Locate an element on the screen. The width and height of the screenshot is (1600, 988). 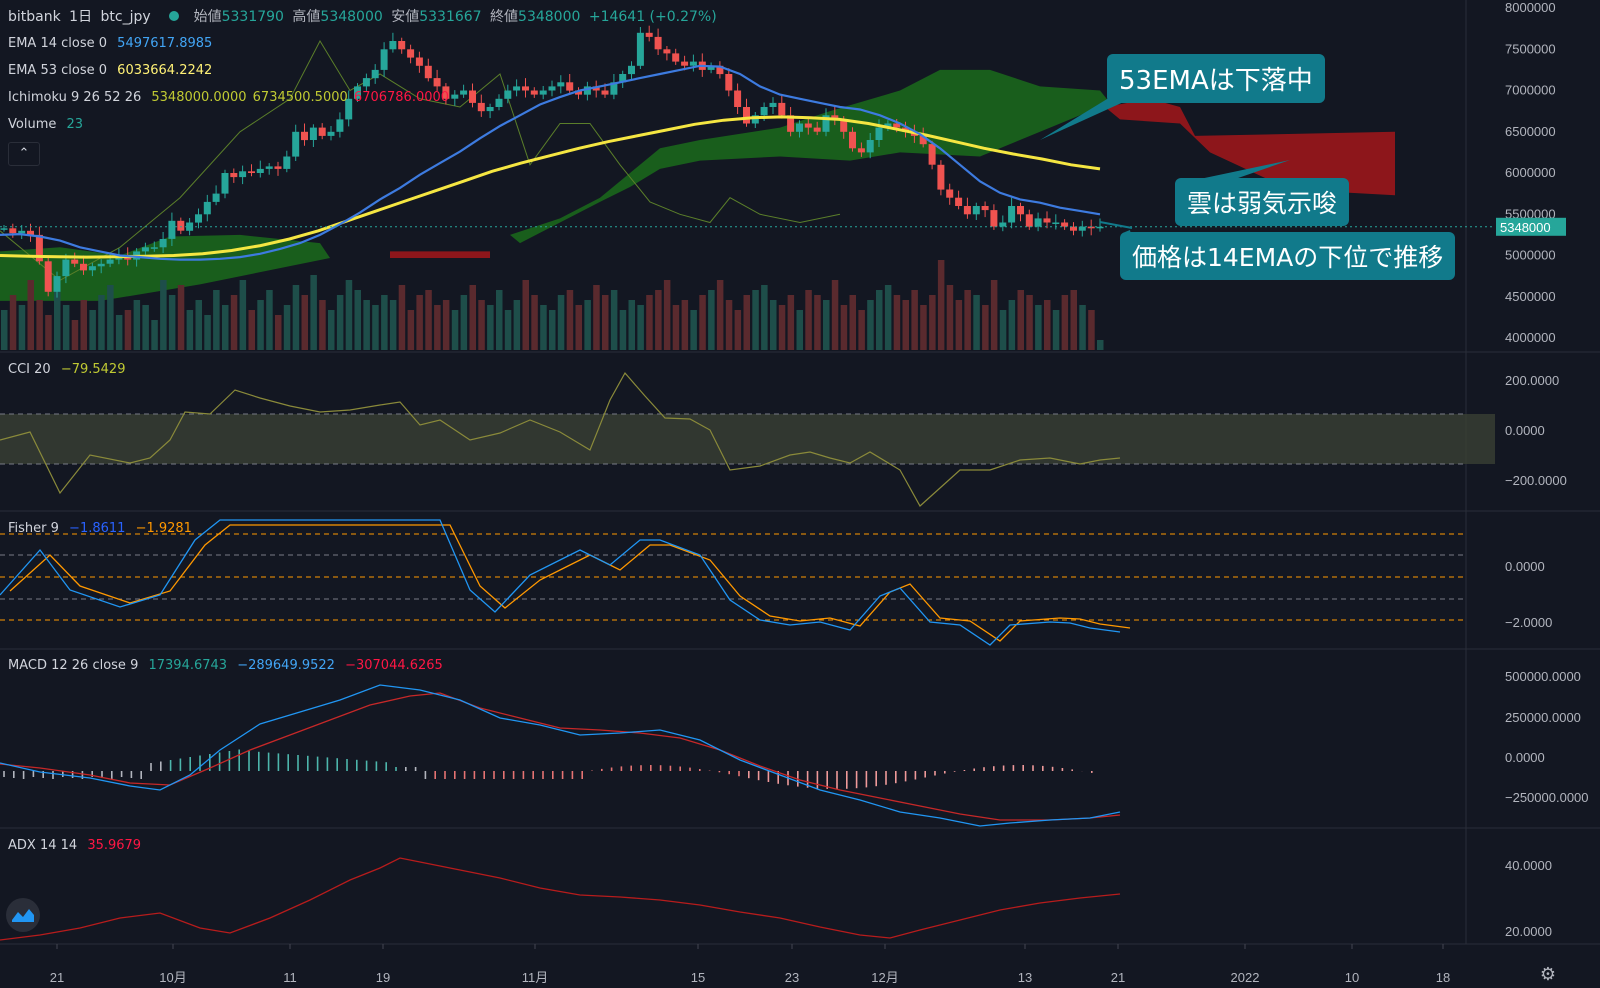
pair: btc_jpy is located at coordinates (125, 17).